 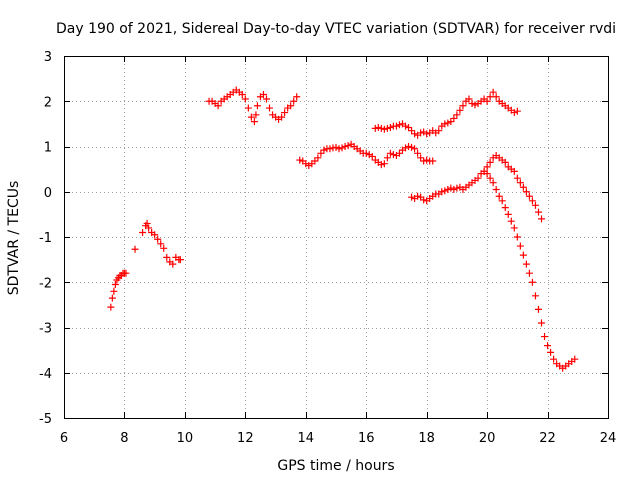 I want to click on y-tick-label: 3, so click(x=48, y=57).